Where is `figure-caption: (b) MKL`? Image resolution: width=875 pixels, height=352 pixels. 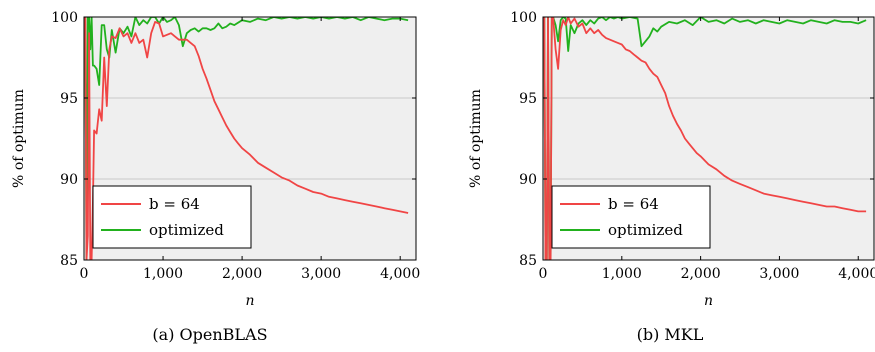
figure-caption: (b) MKL is located at coordinates (670, 334).